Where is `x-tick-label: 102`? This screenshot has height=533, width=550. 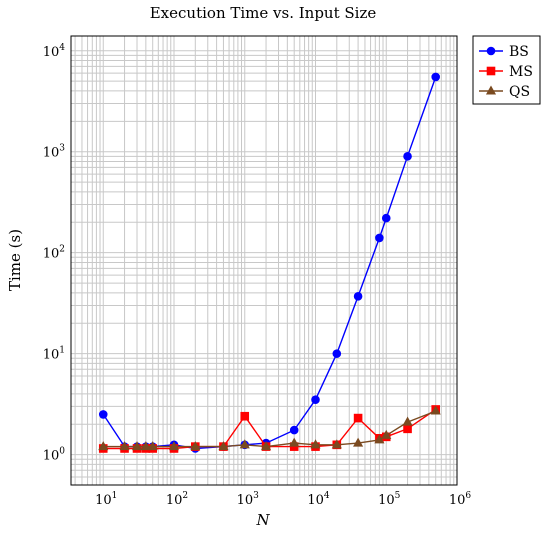 x-tick-label: 102 is located at coordinates (177, 499).